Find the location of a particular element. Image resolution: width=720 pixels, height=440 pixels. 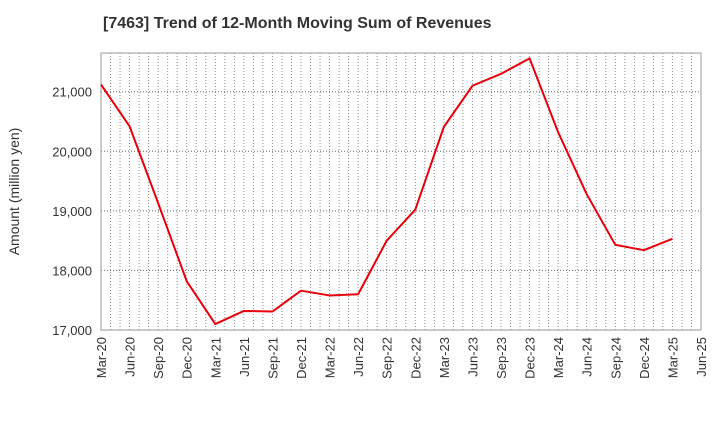

x-tick-label: Sep-20 is located at coordinates (158, 358).